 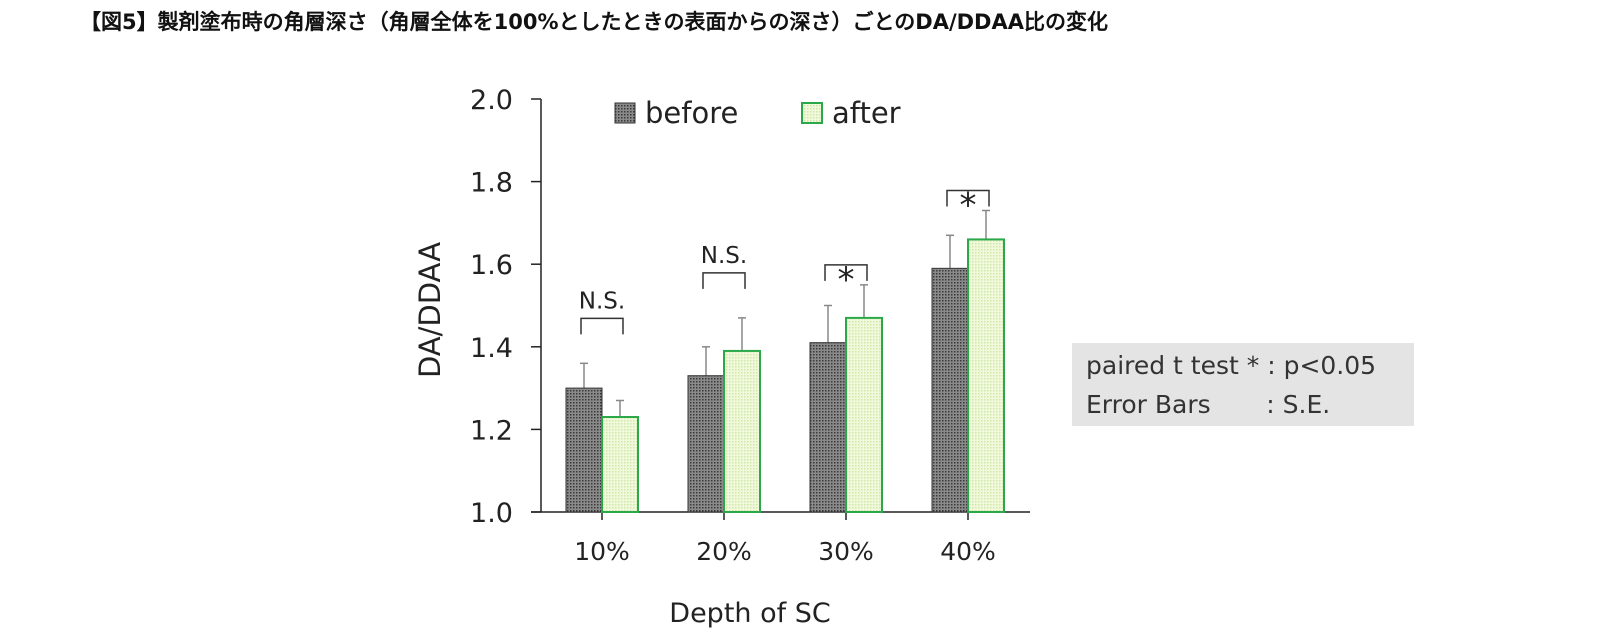 I want to click on note-test: paired t test * : p<0.05, so click(x=1231, y=365).